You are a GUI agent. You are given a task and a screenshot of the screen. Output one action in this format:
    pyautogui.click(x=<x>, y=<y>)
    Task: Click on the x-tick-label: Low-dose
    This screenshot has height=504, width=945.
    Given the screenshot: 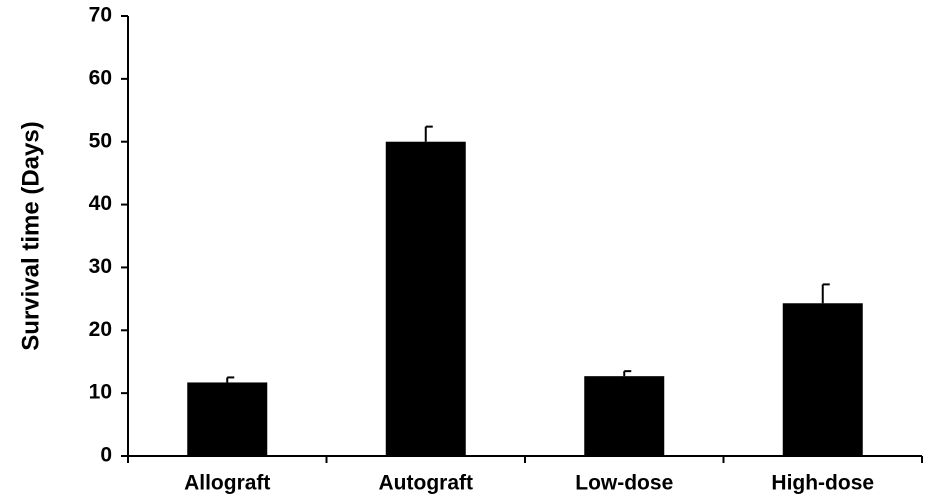 What is the action you would take?
    pyautogui.click(x=624, y=483)
    